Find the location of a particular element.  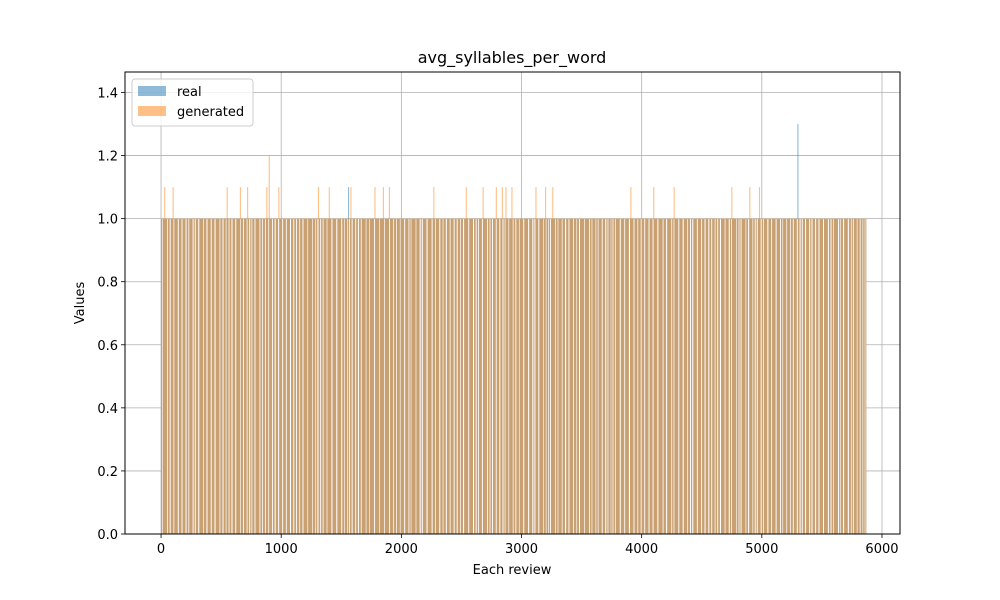

x-tick-label: 4000 is located at coordinates (641, 549).